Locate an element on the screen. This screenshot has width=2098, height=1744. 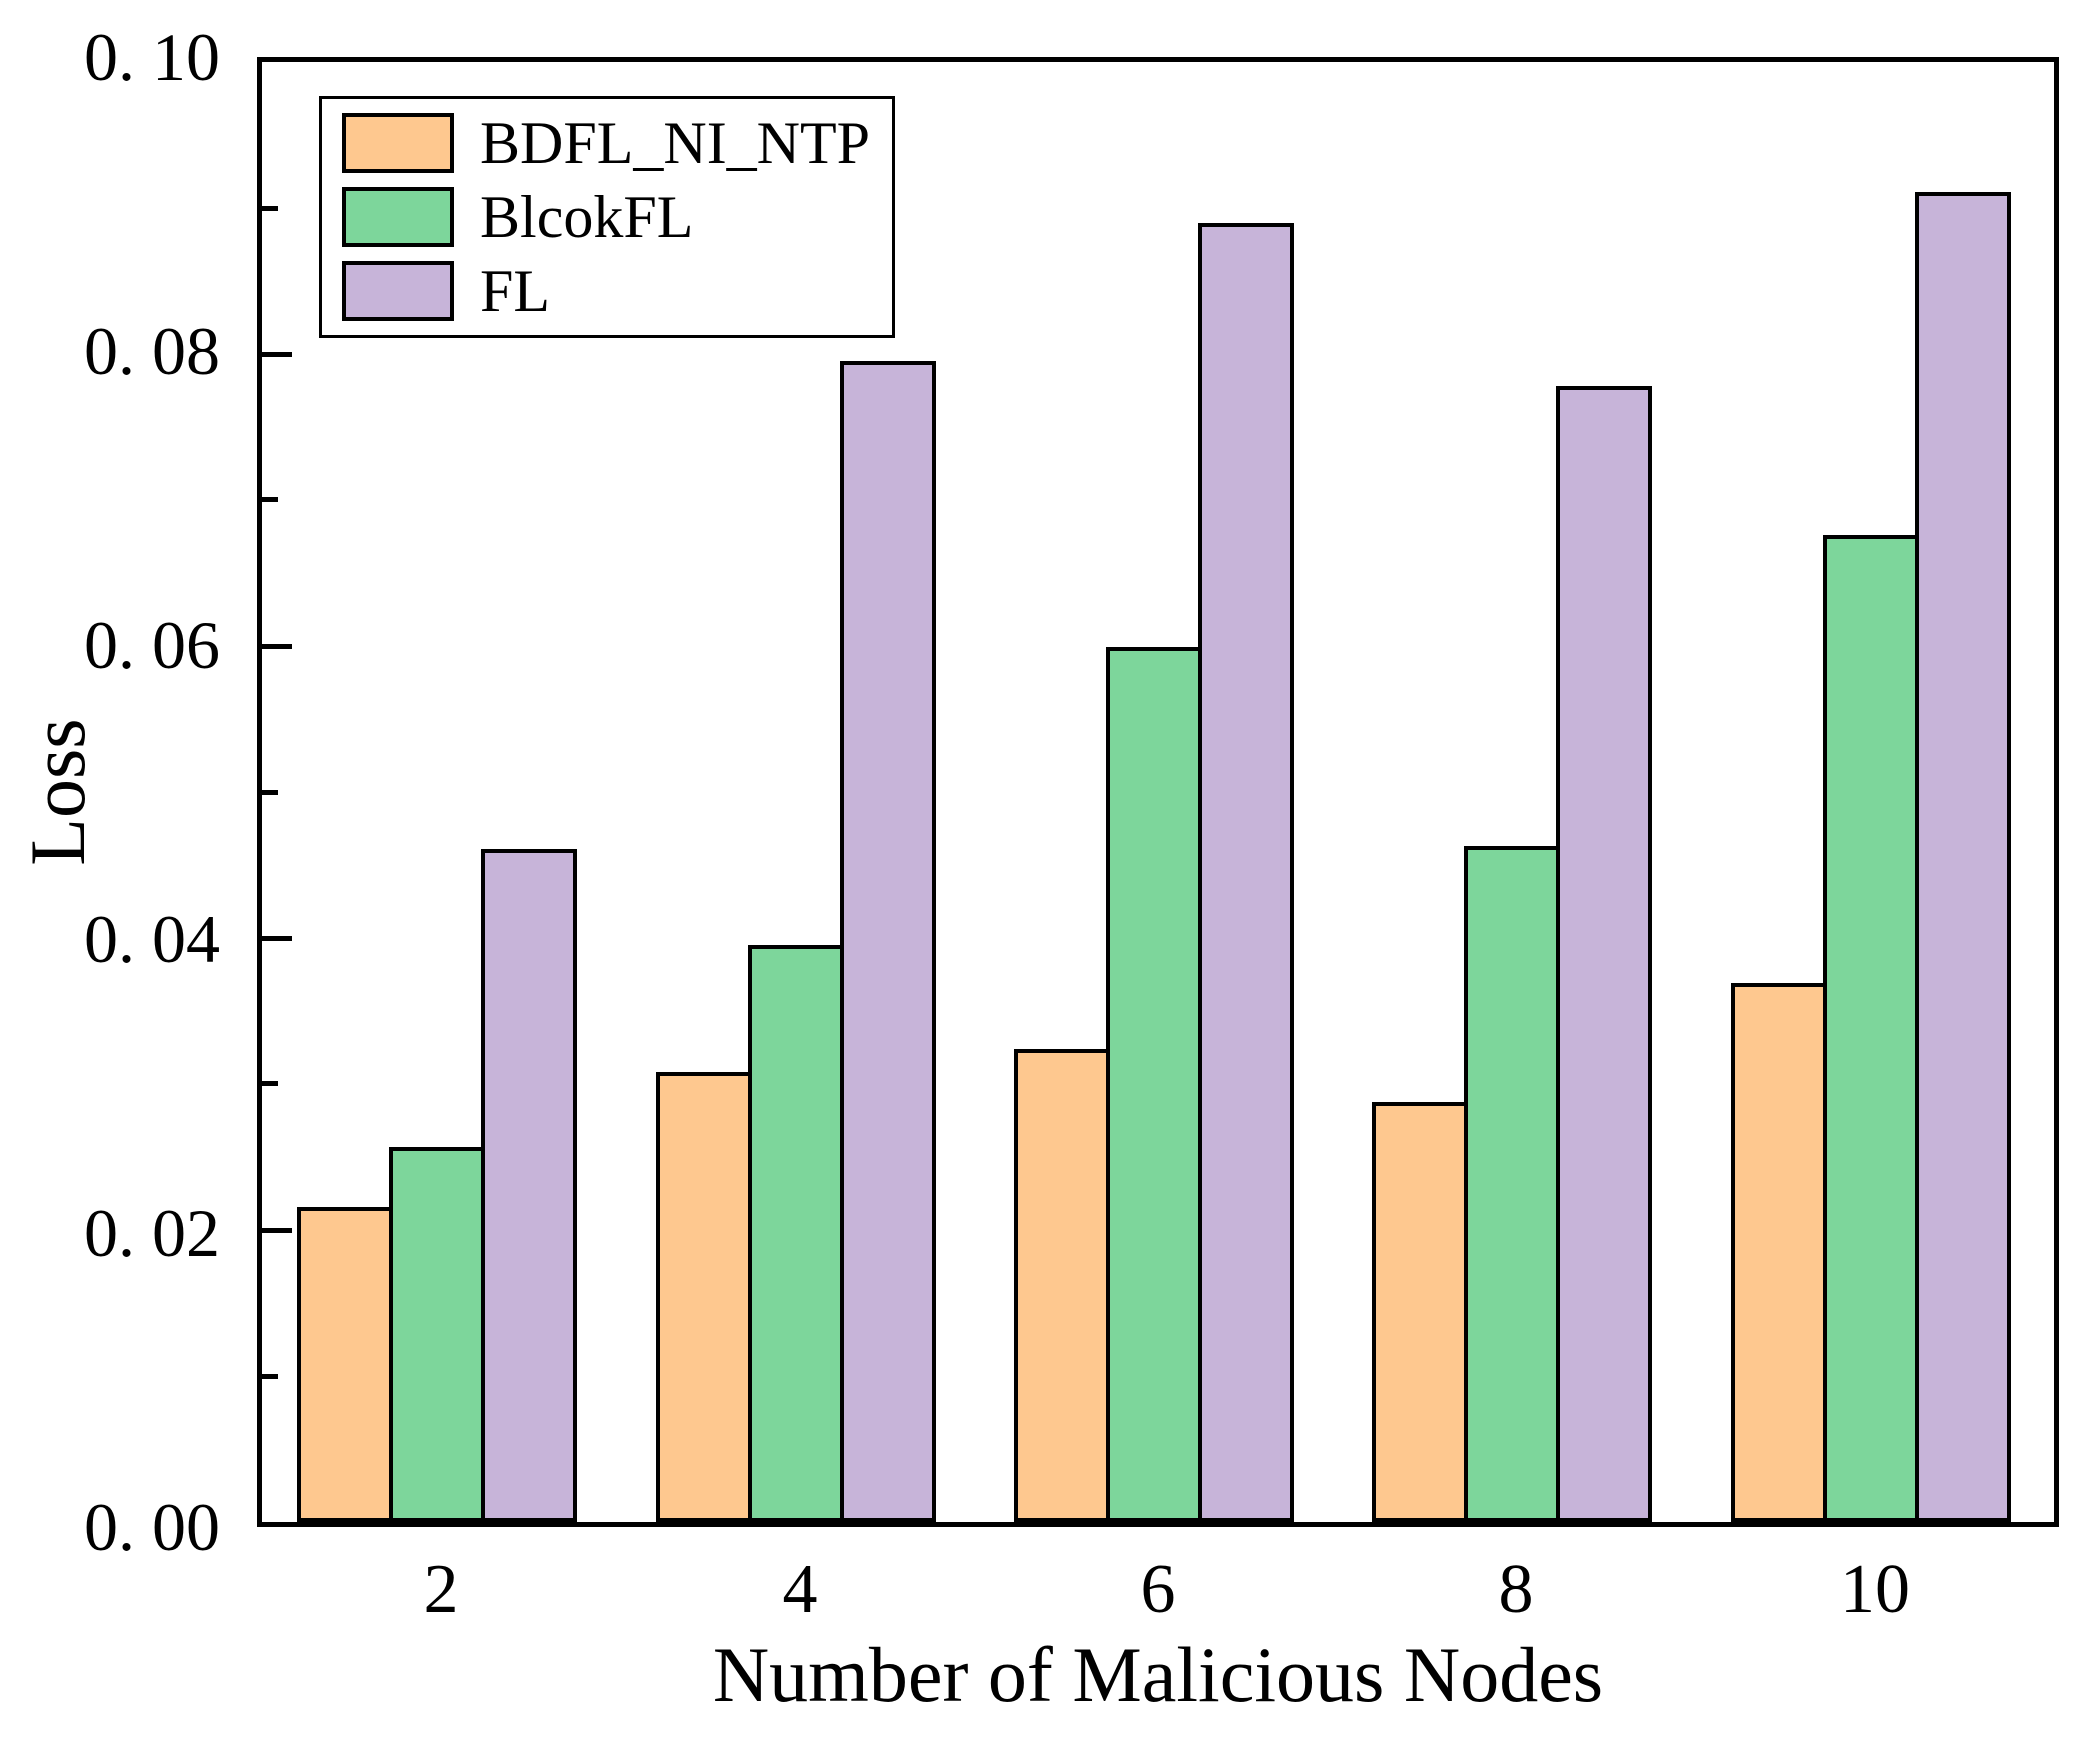
x-tick-label-4: 4 is located at coordinates (800, 1589).